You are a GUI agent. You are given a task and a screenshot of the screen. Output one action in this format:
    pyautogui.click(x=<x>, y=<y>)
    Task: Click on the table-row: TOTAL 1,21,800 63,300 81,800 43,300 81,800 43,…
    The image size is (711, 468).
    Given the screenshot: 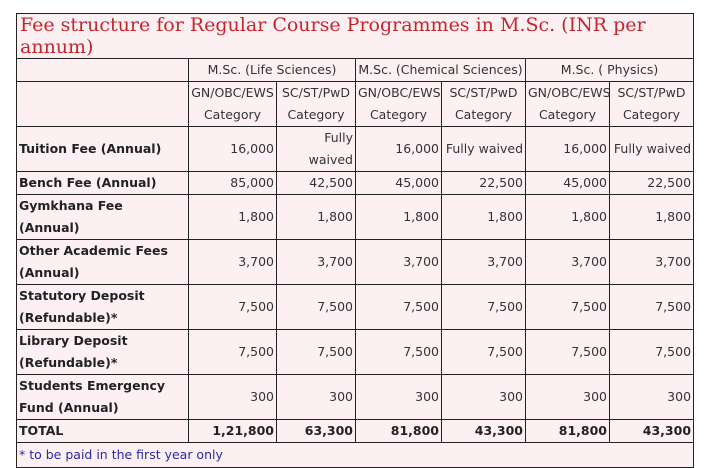 What is the action you would take?
    pyautogui.click(x=355, y=431)
    